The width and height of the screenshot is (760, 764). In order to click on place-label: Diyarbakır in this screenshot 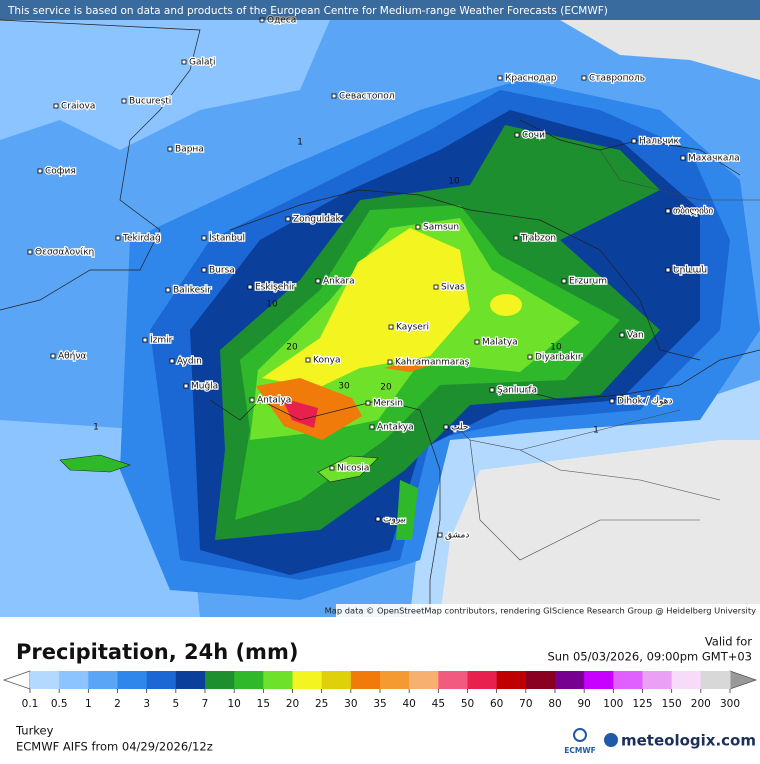, I will do `click(558, 358)`.